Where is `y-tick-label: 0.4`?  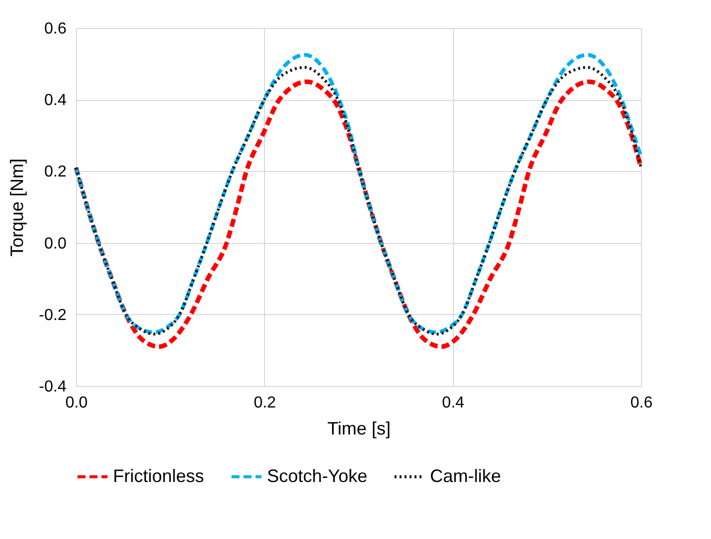
y-tick-label: 0.4 is located at coordinates (55, 101).